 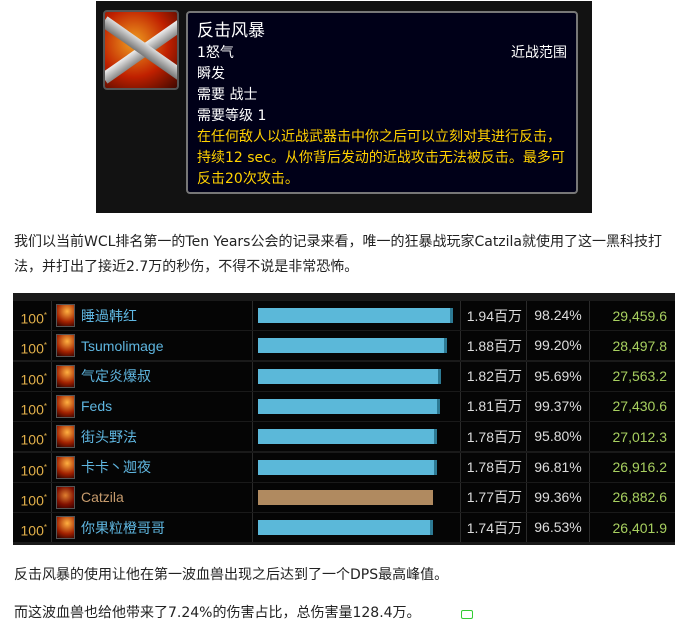 What do you see at coordinates (640, 436) in the screenshot?
I see `dps-cell: 27,012.3` at bounding box center [640, 436].